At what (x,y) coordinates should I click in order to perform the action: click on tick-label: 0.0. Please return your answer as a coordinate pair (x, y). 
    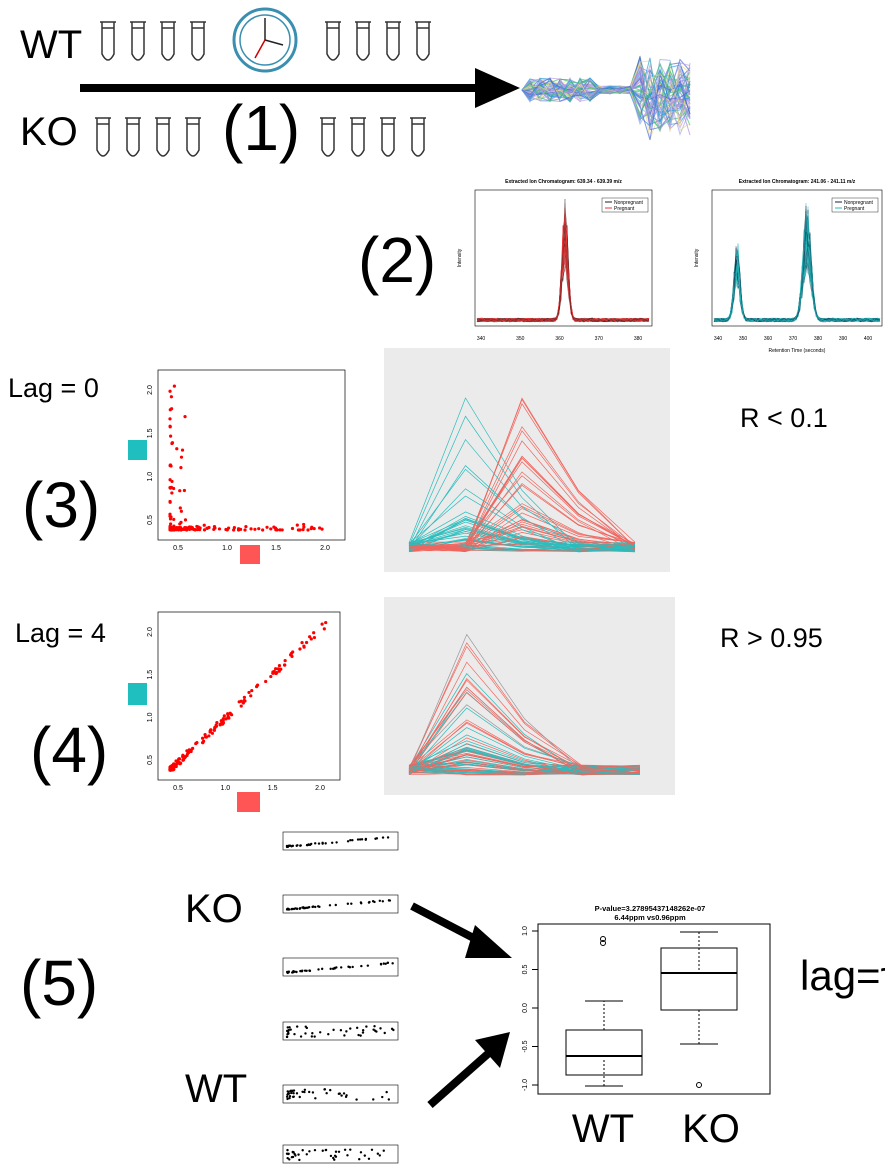
    Looking at the image, I should click on (525, 1008).